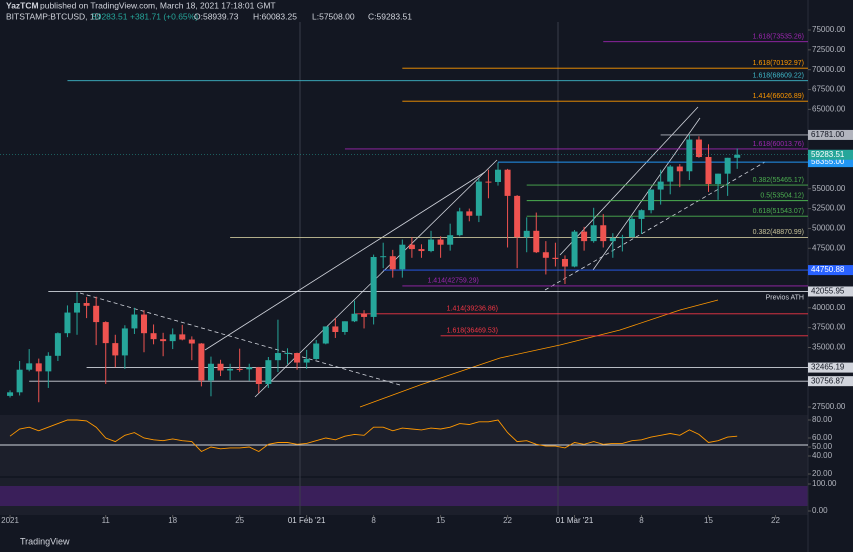 This screenshot has width=853, height=552. Describe the element at coordinates (53, 16) in the screenshot. I see `symbol: BITSTAMP:BTCUSD, 1D` at that location.